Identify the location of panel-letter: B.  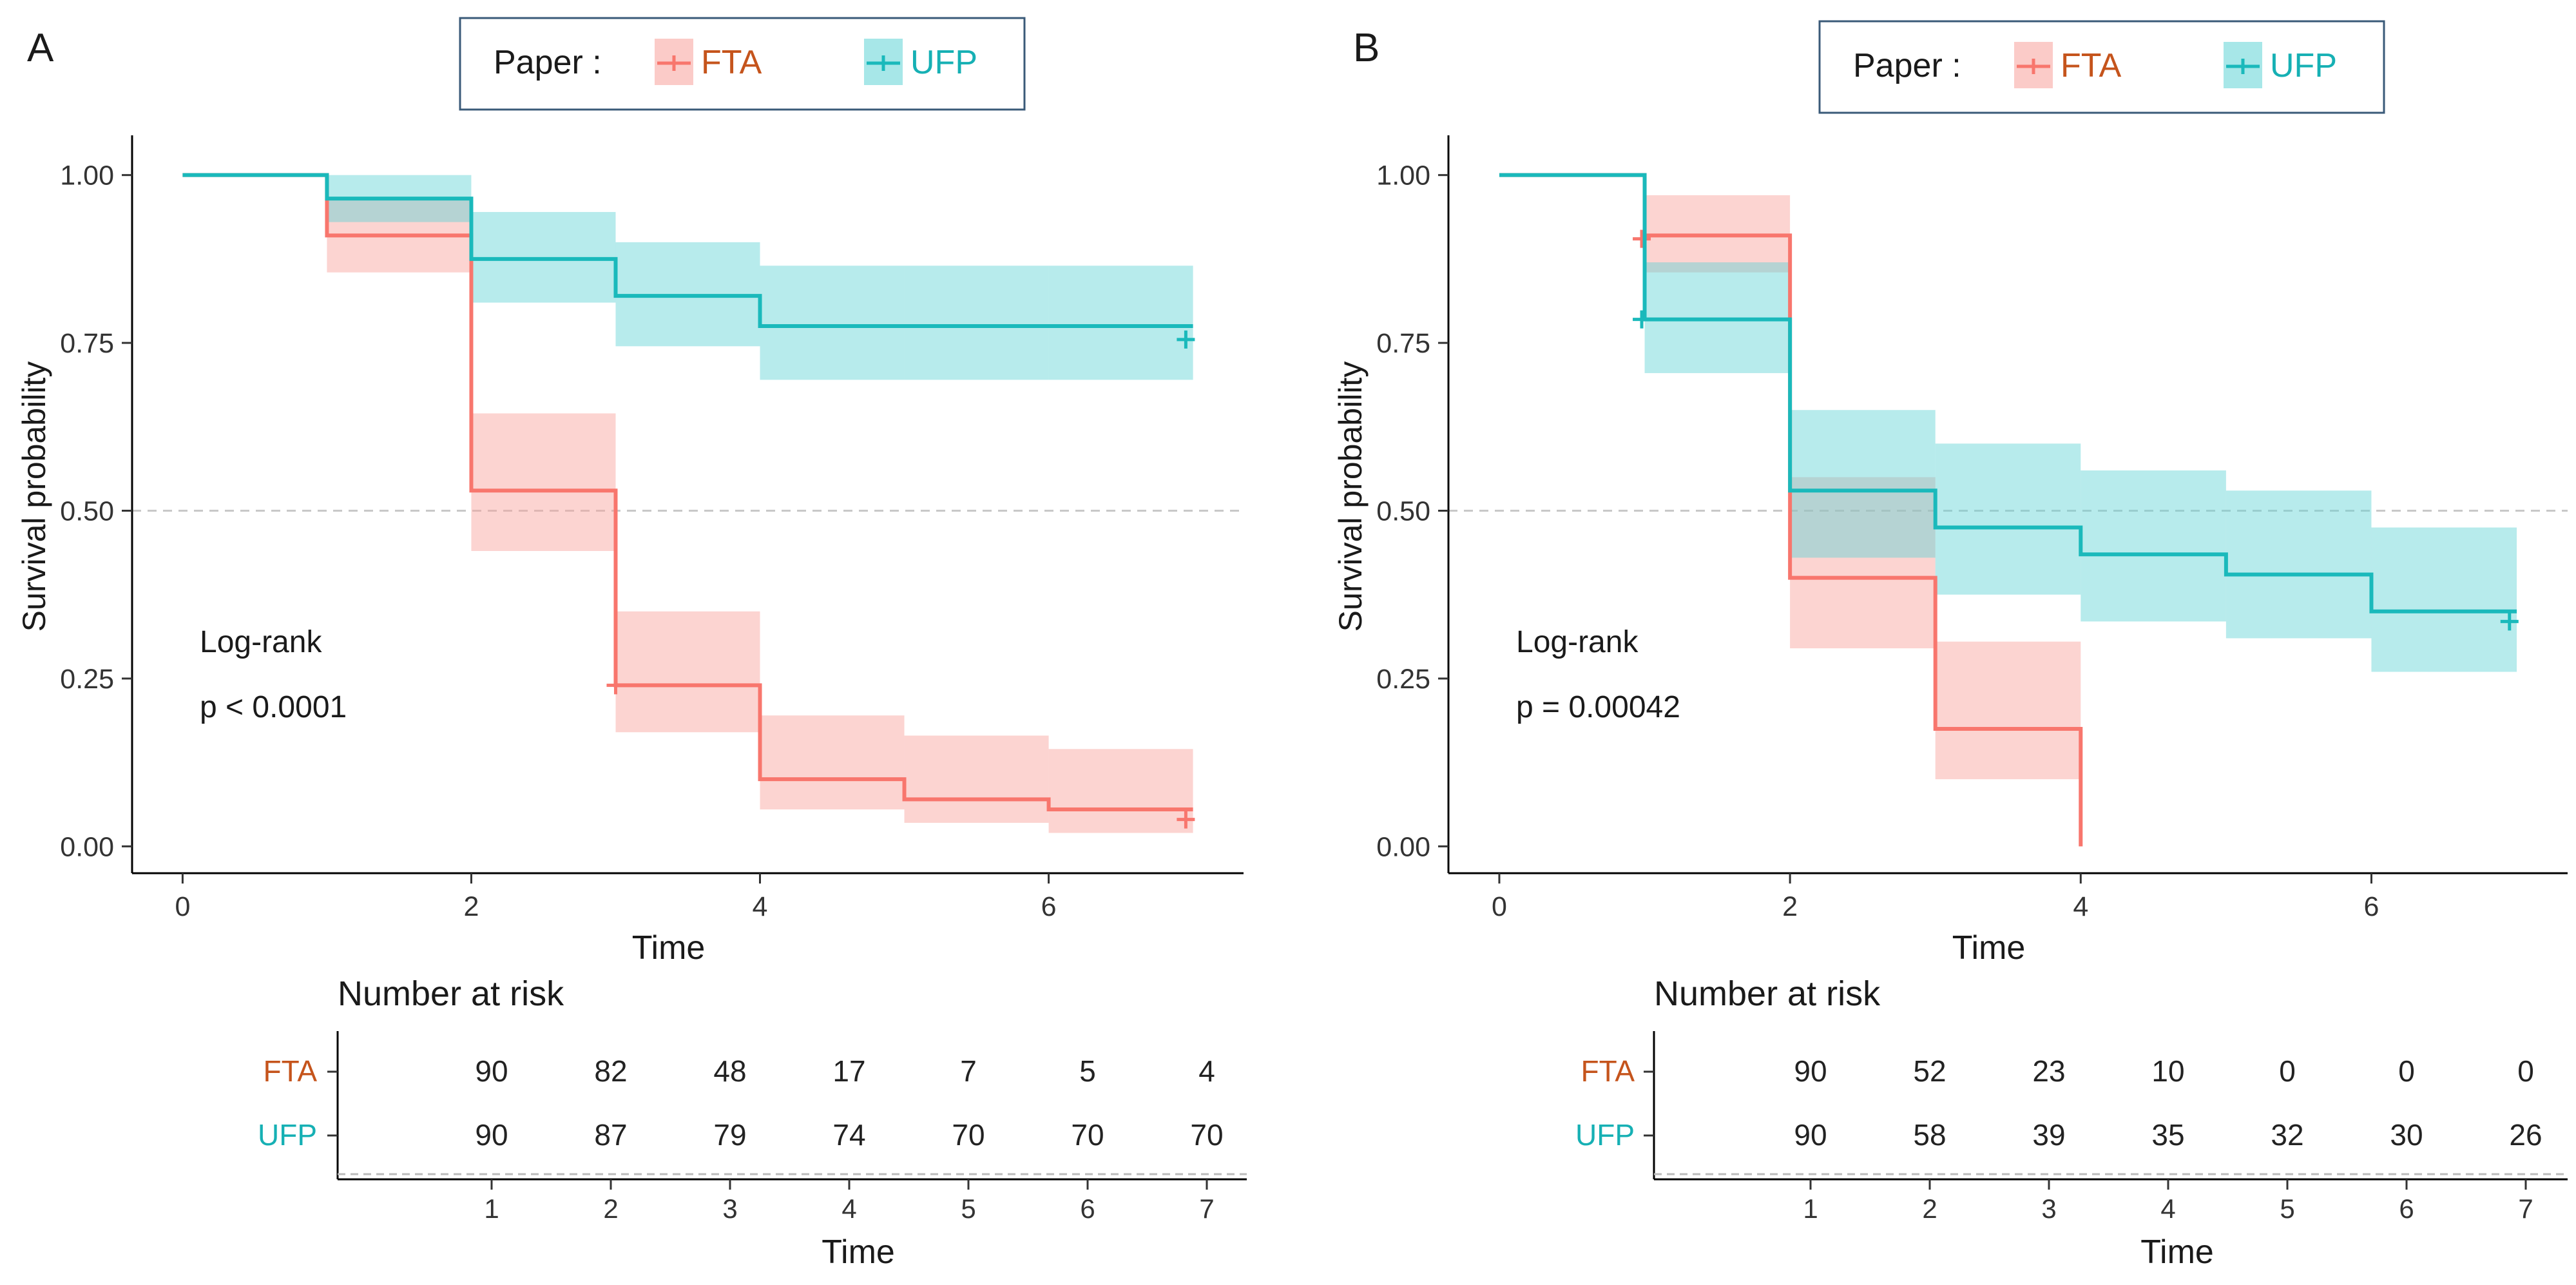
(1366, 48).